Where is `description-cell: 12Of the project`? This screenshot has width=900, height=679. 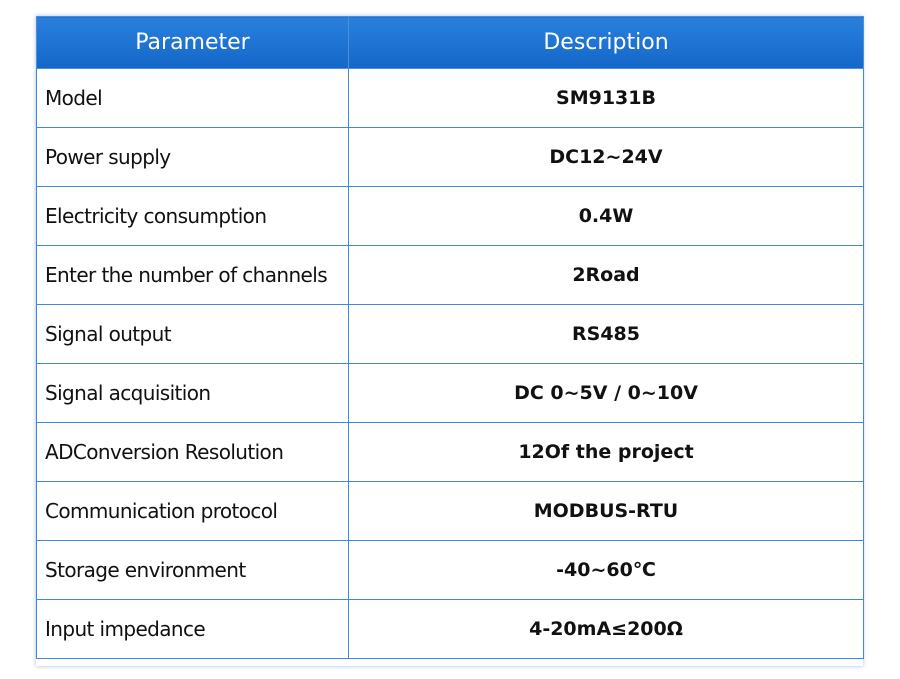 description-cell: 12Of the project is located at coordinates (606, 452).